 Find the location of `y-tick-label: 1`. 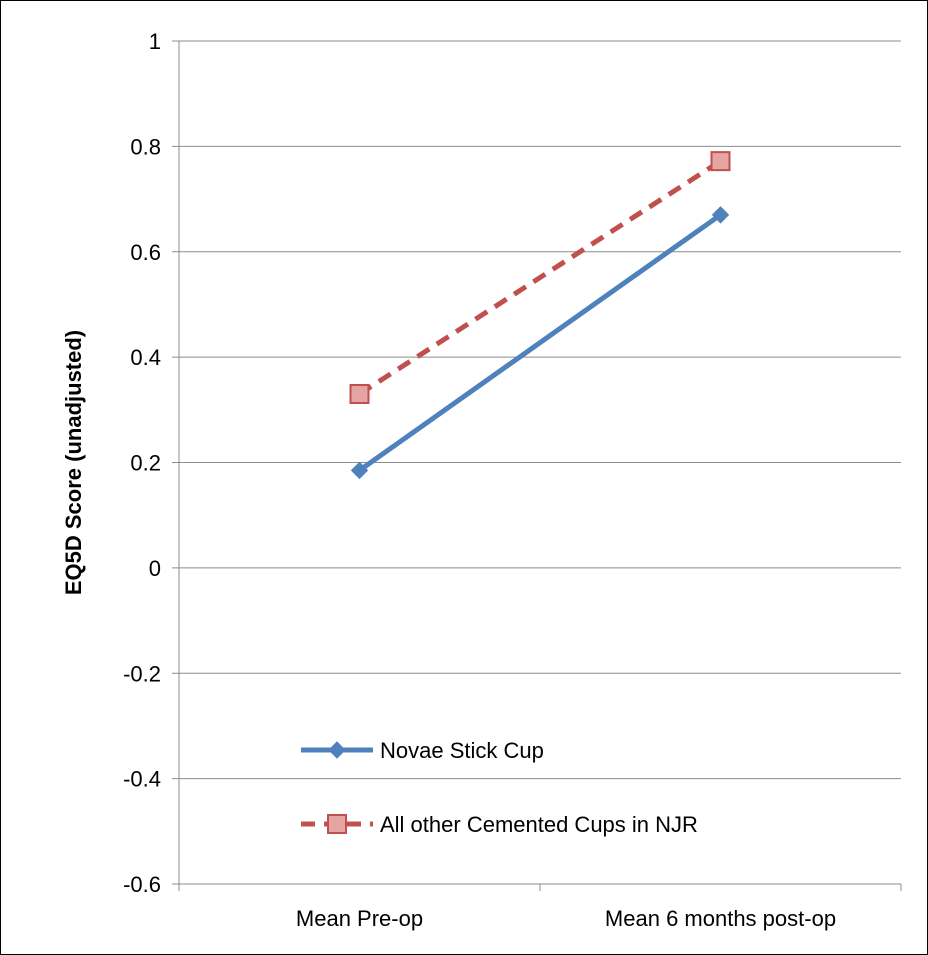

y-tick-label: 1 is located at coordinates (155, 41).